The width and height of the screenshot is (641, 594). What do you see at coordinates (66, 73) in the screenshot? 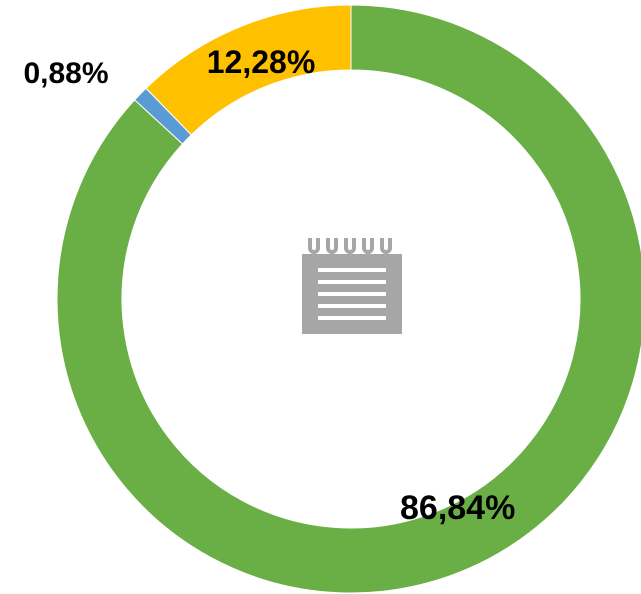
I see `data-label: 0,88%` at bounding box center [66, 73].